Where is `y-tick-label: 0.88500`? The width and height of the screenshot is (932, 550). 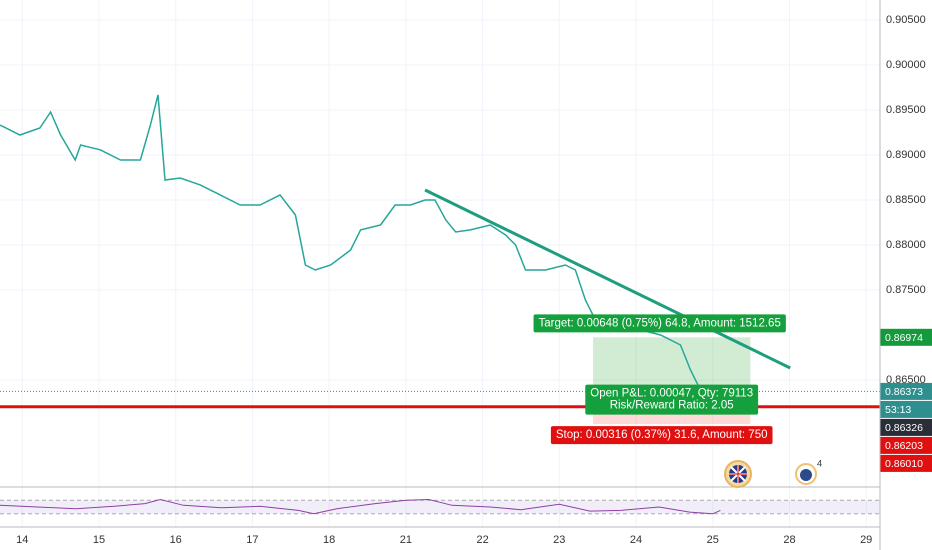 y-tick-label: 0.88500 is located at coordinates (906, 200).